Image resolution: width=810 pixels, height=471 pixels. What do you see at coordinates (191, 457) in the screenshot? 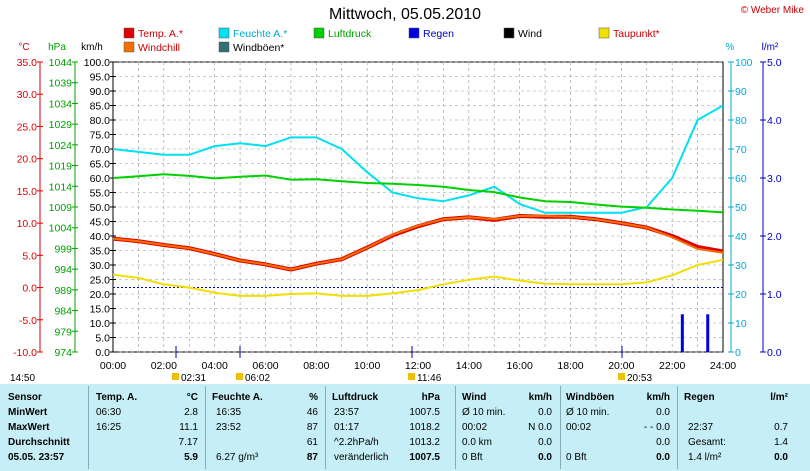
I see `stats-temp-value: 5.9` at bounding box center [191, 457].